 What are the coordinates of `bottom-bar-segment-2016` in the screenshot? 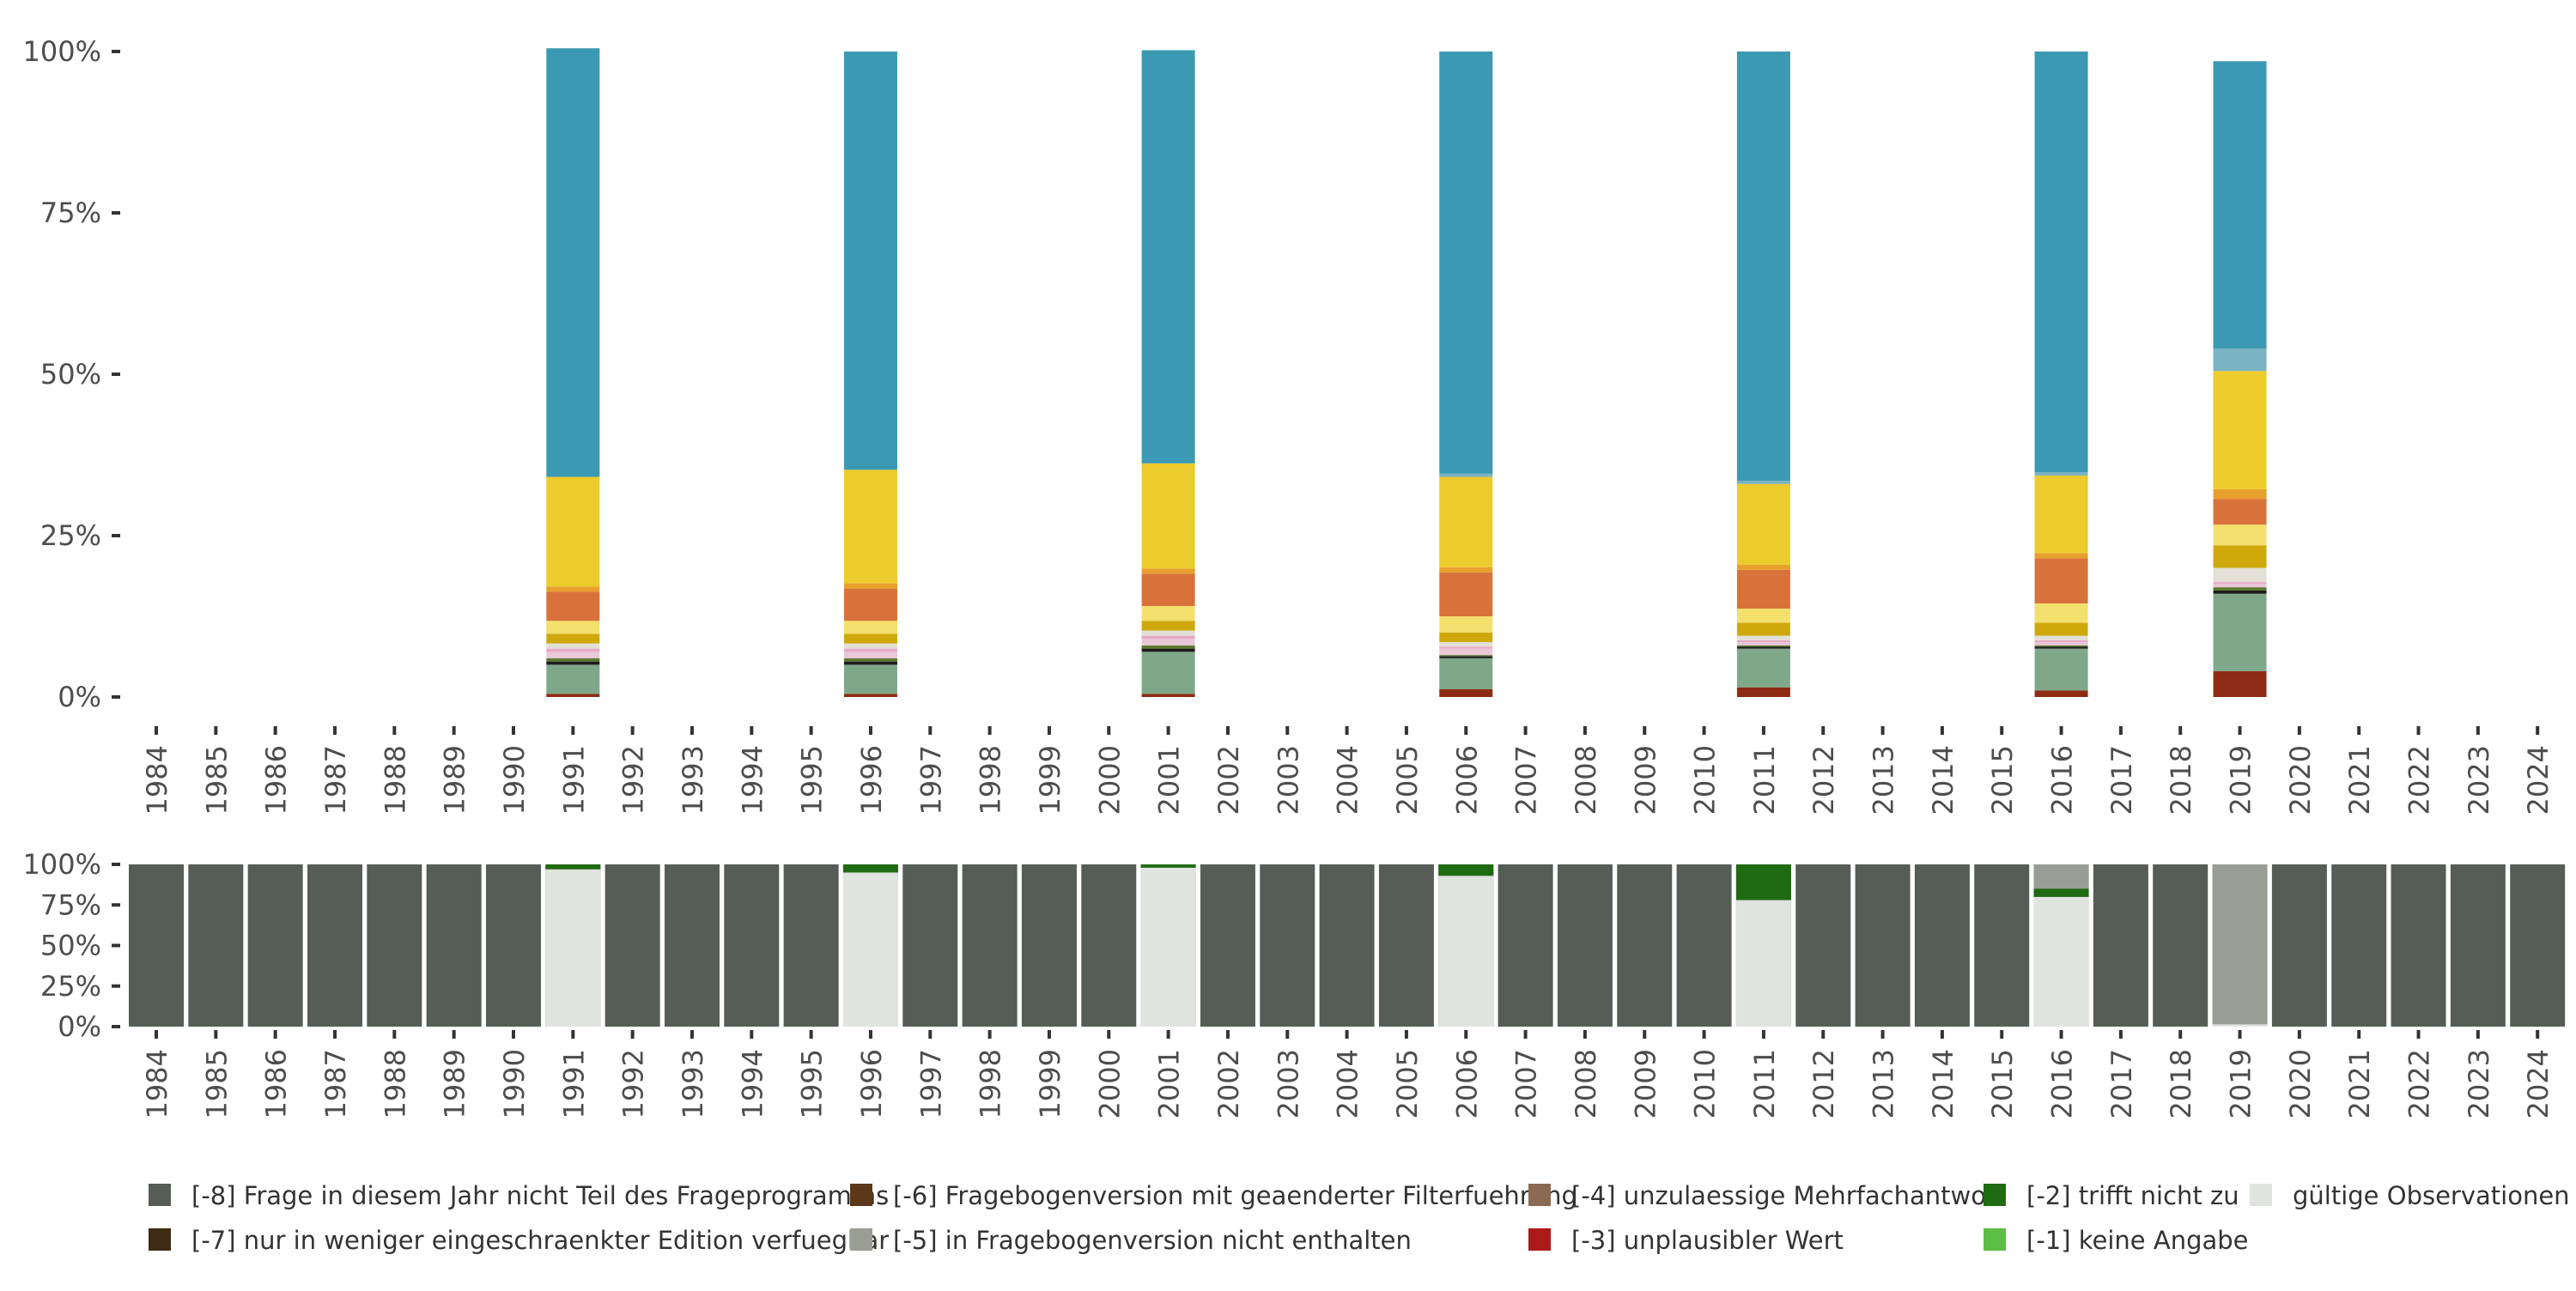 It's located at (2061, 961).